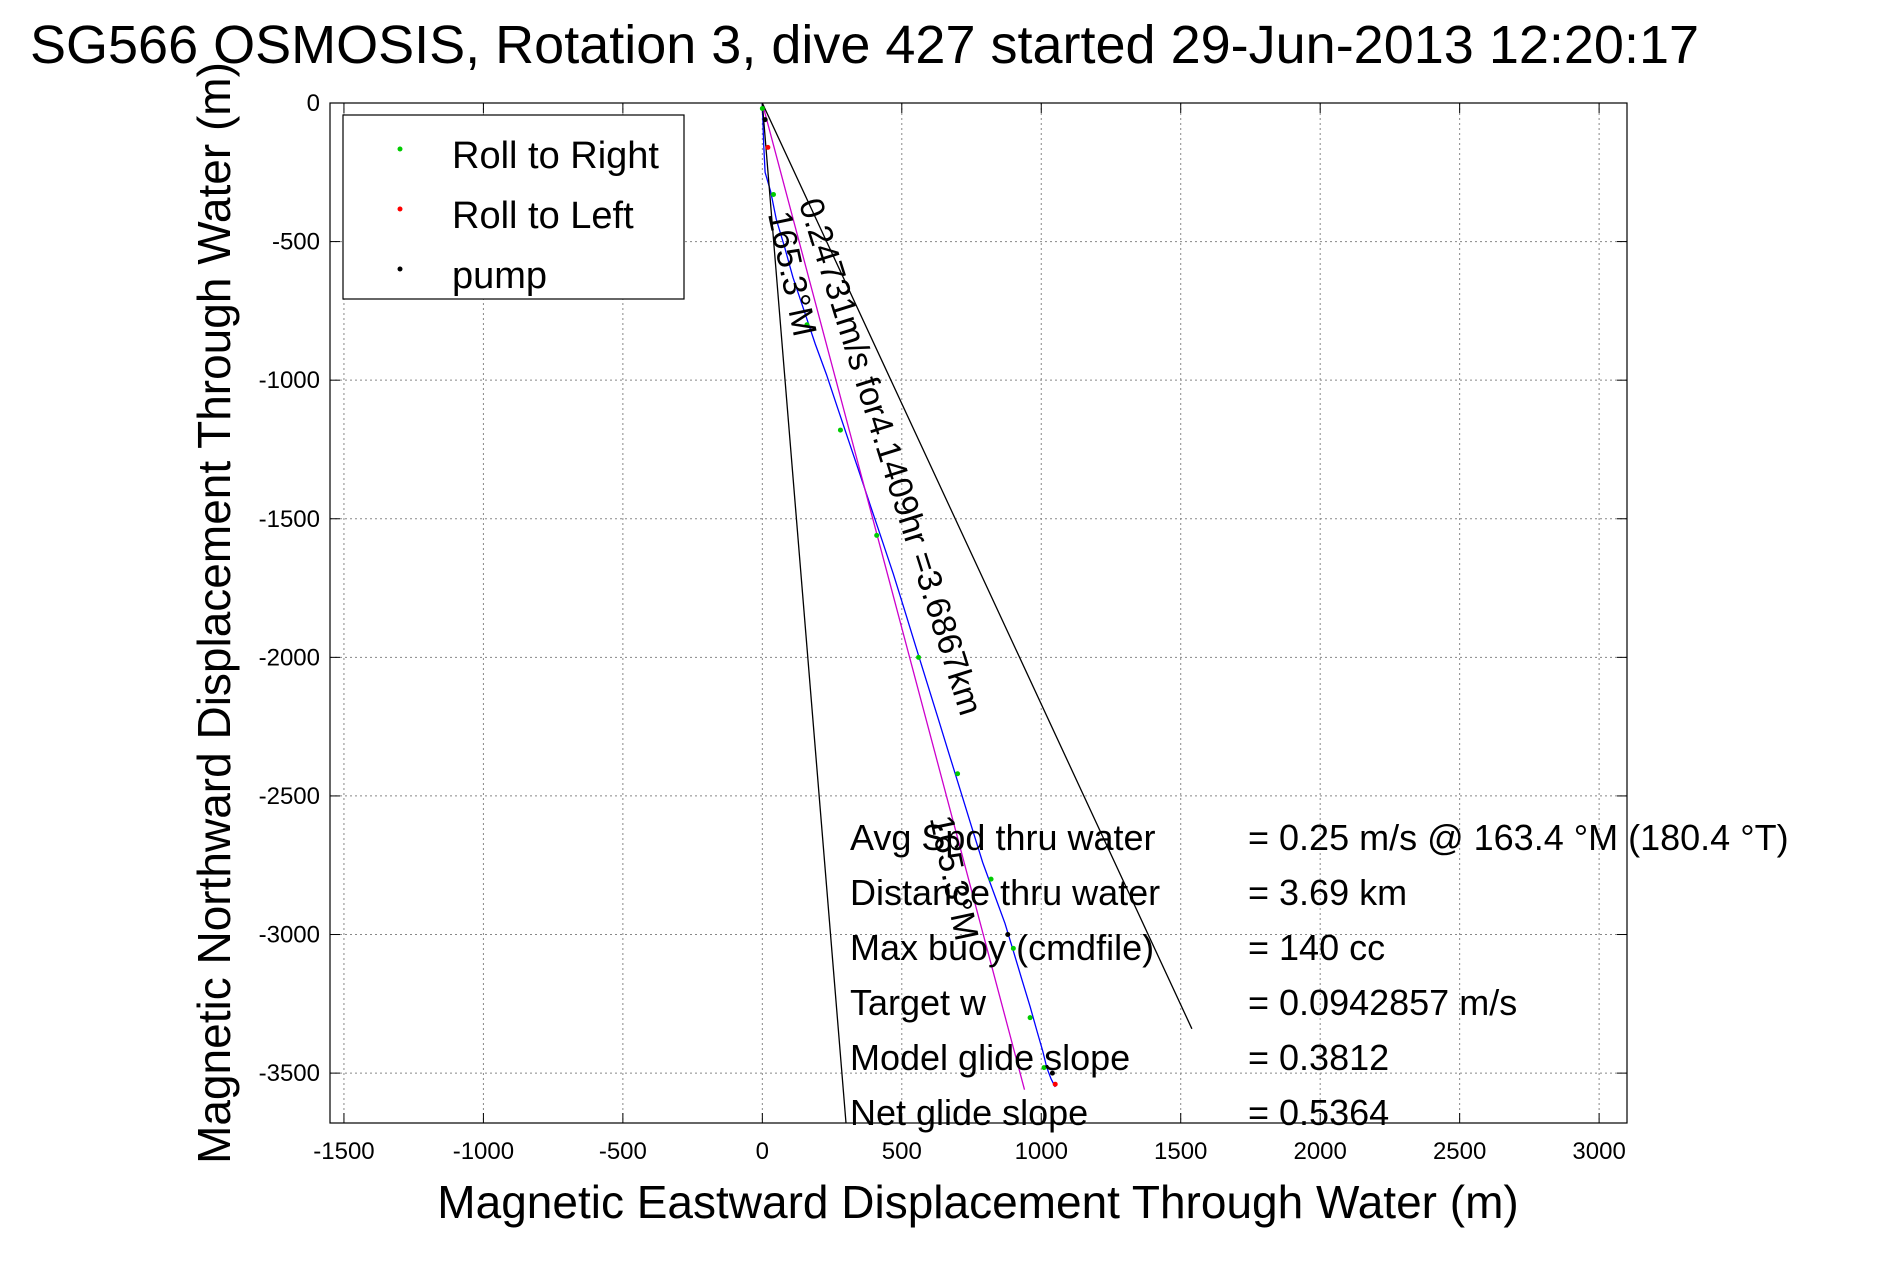 The height and width of the screenshot is (1262, 1891). What do you see at coordinates (1318, 1057) in the screenshot?
I see `summary-value: = 0.3812` at bounding box center [1318, 1057].